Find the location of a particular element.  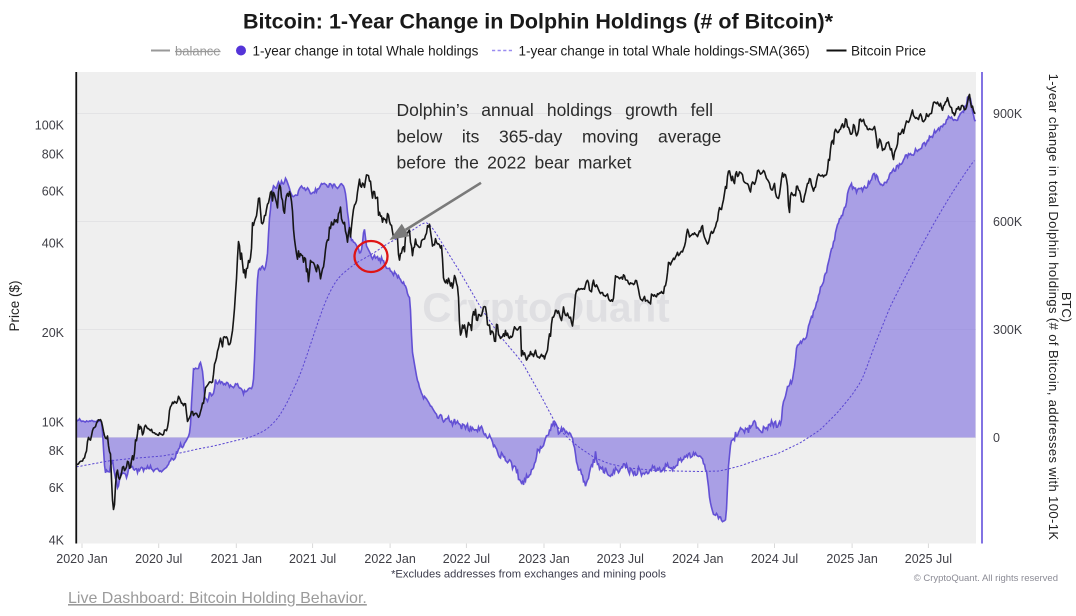

svg-text:1-year change in total Whale h: 1-year change in total Whale holdings is located at coordinates (366, 51).